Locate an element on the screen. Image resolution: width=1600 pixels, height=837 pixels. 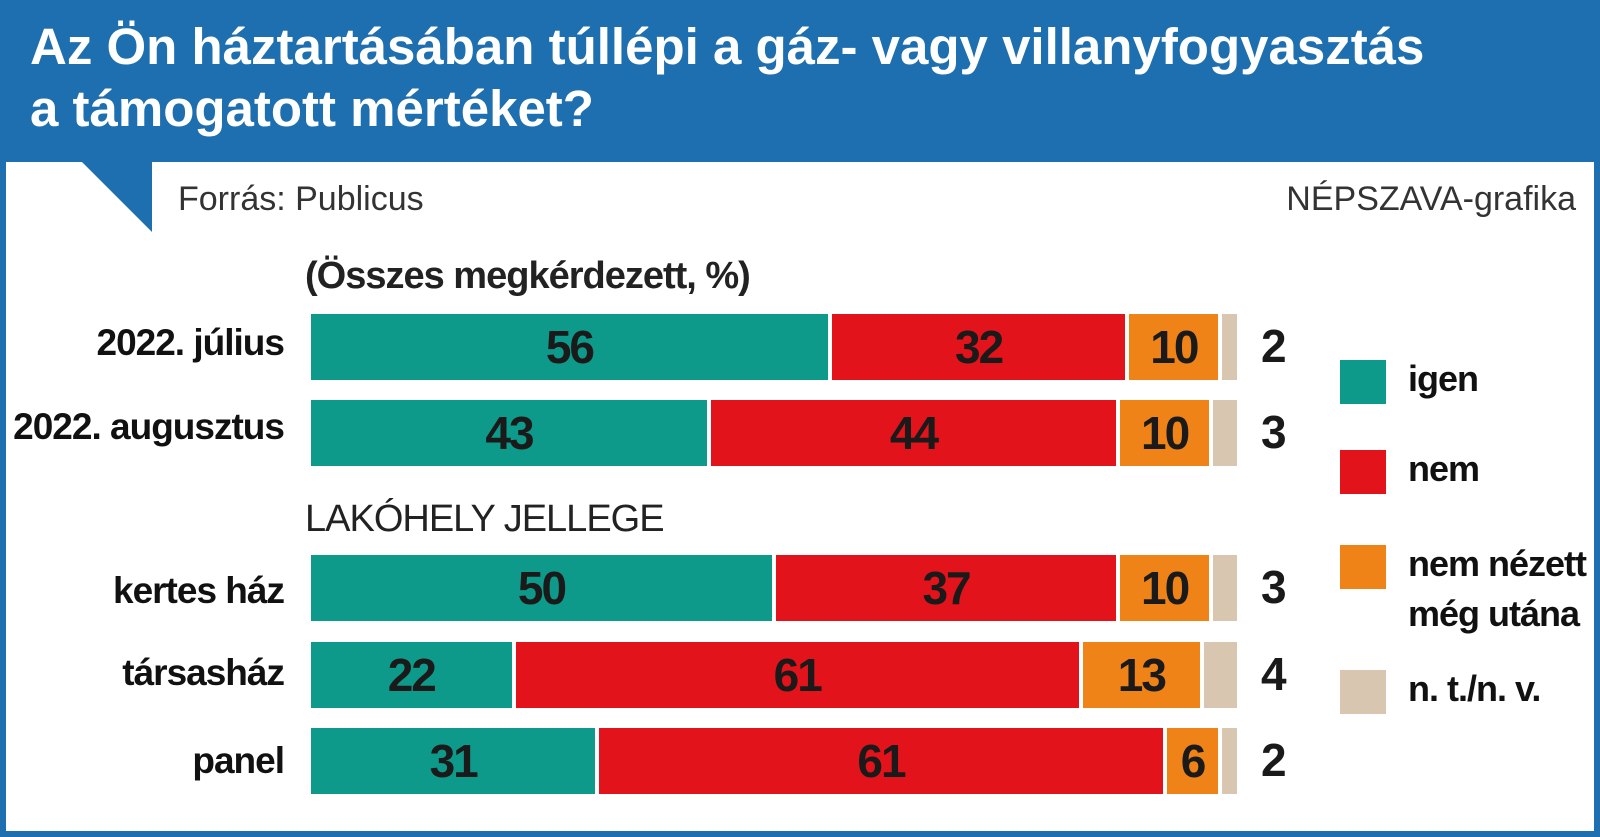
data-label-nt-nv: 4 is located at coordinates (1274, 674).